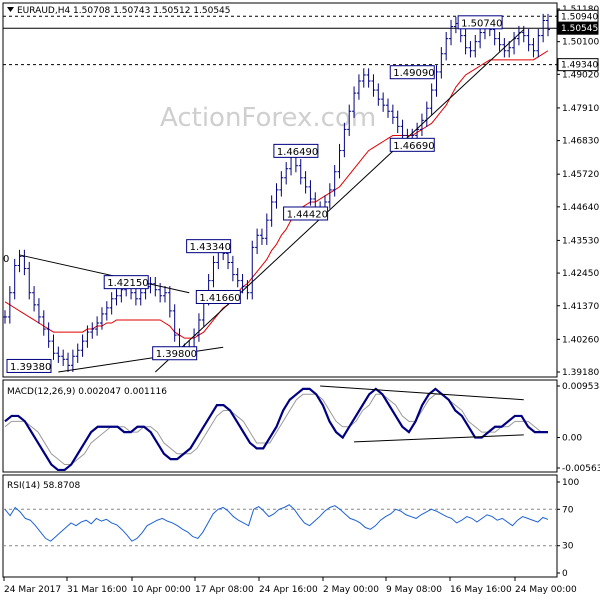 Image resolution: width=600 pixels, height=604 pixels. What do you see at coordinates (276, 523) in the screenshot?
I see `rsi-line` at bounding box center [276, 523].